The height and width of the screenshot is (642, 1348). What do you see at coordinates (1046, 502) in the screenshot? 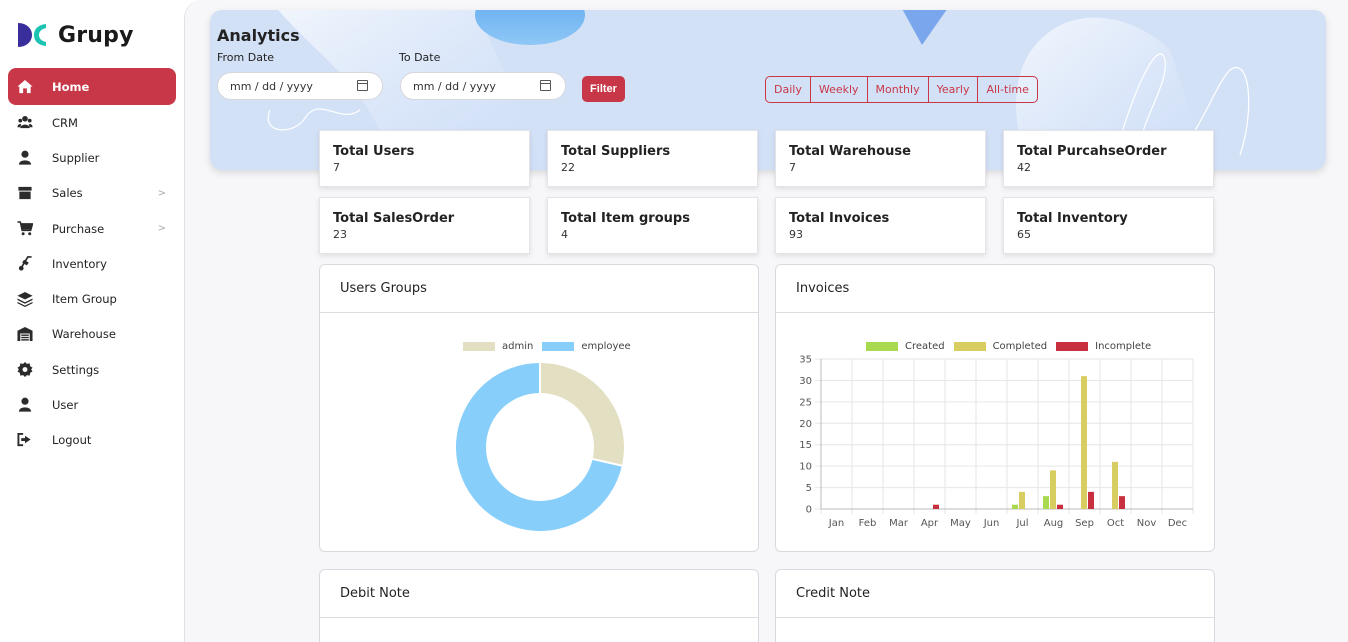
I see `bar-created-aug` at bounding box center [1046, 502].